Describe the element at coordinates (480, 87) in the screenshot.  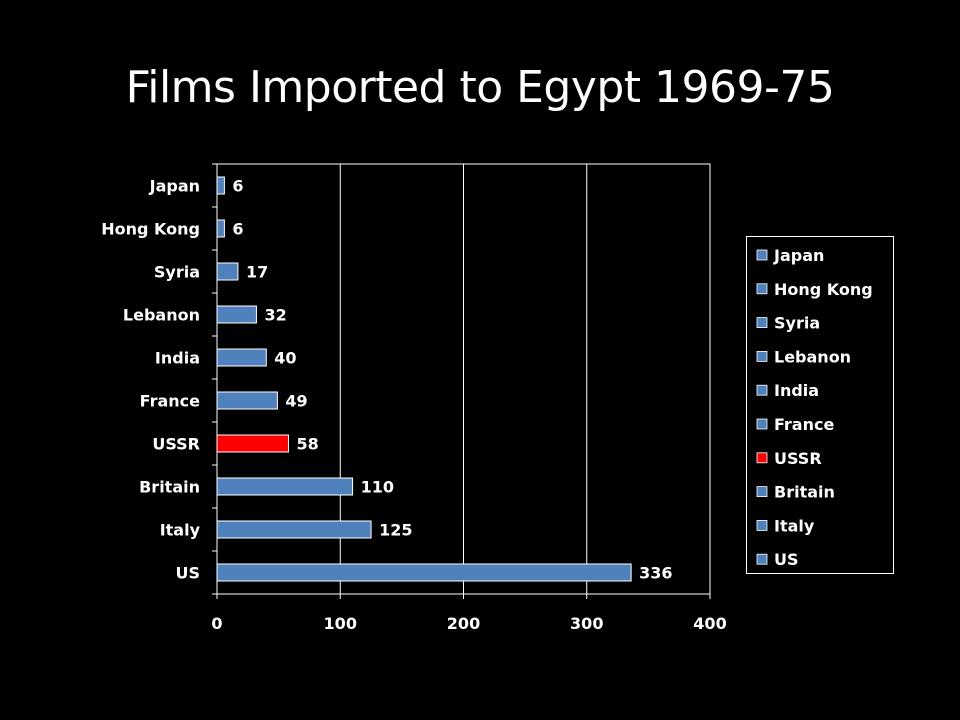
I see `slide-title: Films Imported to Egypt 1969-75` at that location.